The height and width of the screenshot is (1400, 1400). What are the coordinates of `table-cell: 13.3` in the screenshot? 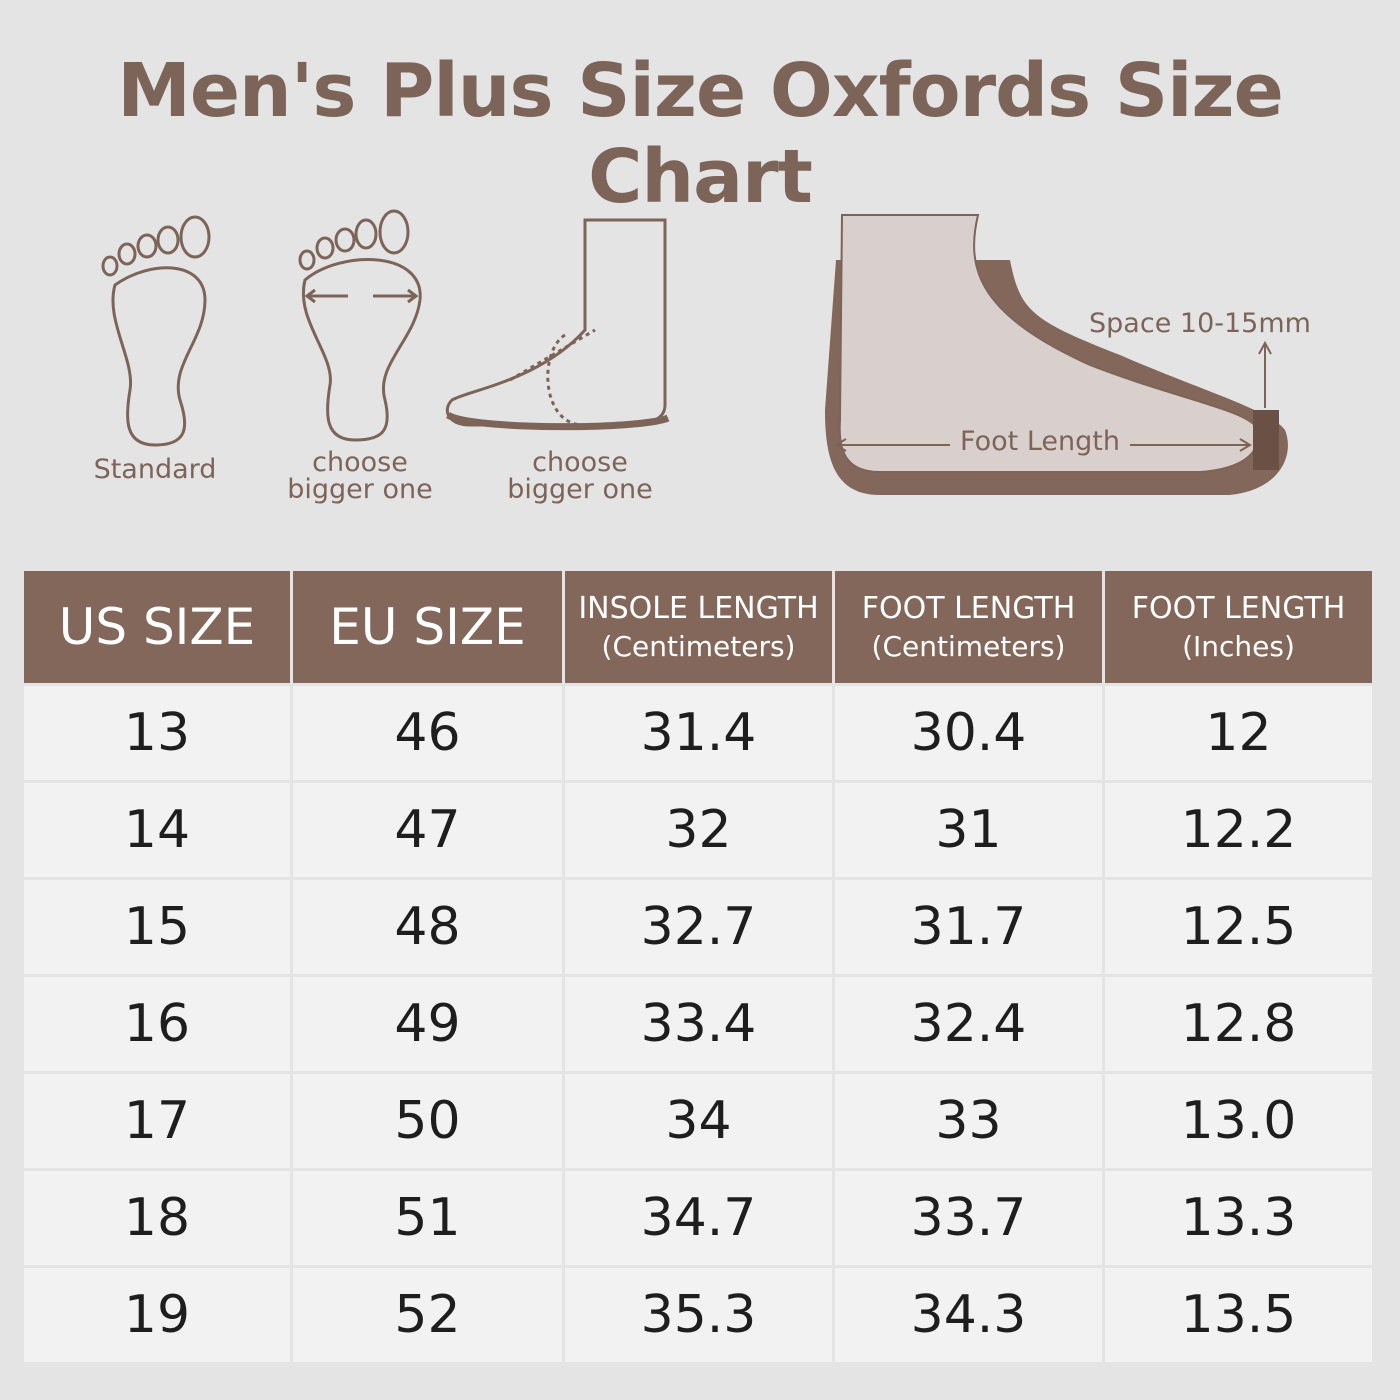 It's located at (1238, 1218).